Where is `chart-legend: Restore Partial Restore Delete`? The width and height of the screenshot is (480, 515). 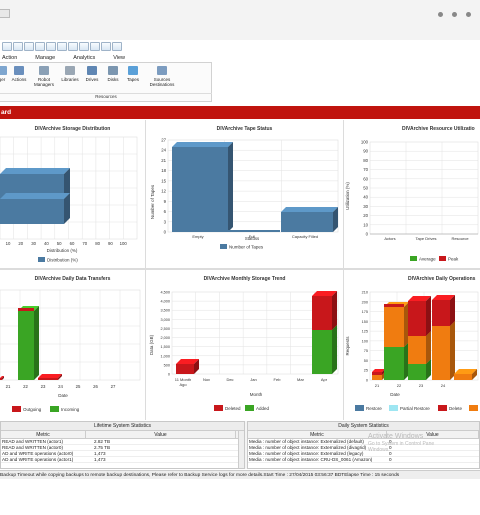 chart-legend: Restore Partial Restore Delete is located at coordinates (416, 408).